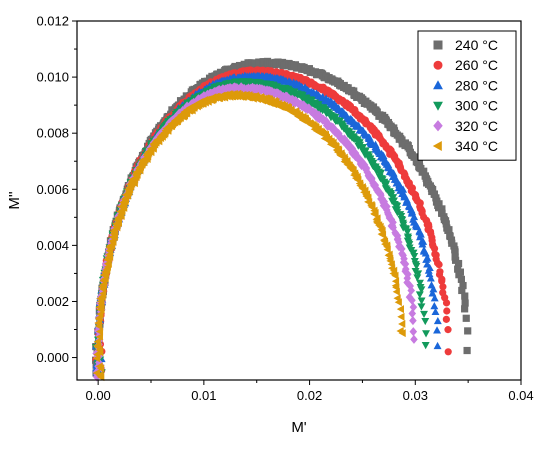  I want to click on legend-item: 280 °C, so click(465, 85).